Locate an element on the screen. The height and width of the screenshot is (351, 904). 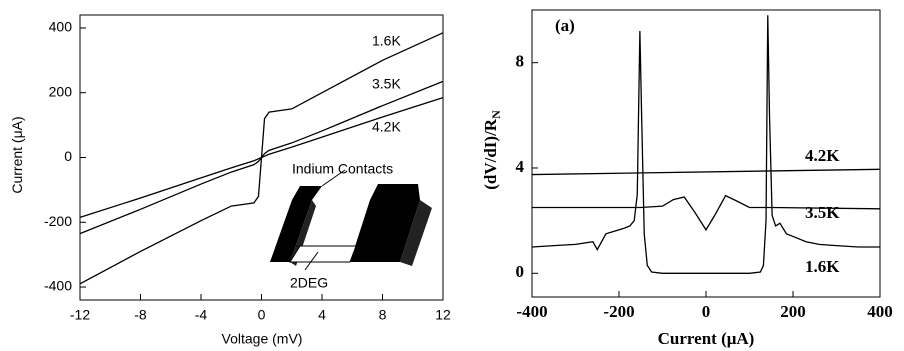
x-tick-label: 4 is located at coordinates (322, 315).